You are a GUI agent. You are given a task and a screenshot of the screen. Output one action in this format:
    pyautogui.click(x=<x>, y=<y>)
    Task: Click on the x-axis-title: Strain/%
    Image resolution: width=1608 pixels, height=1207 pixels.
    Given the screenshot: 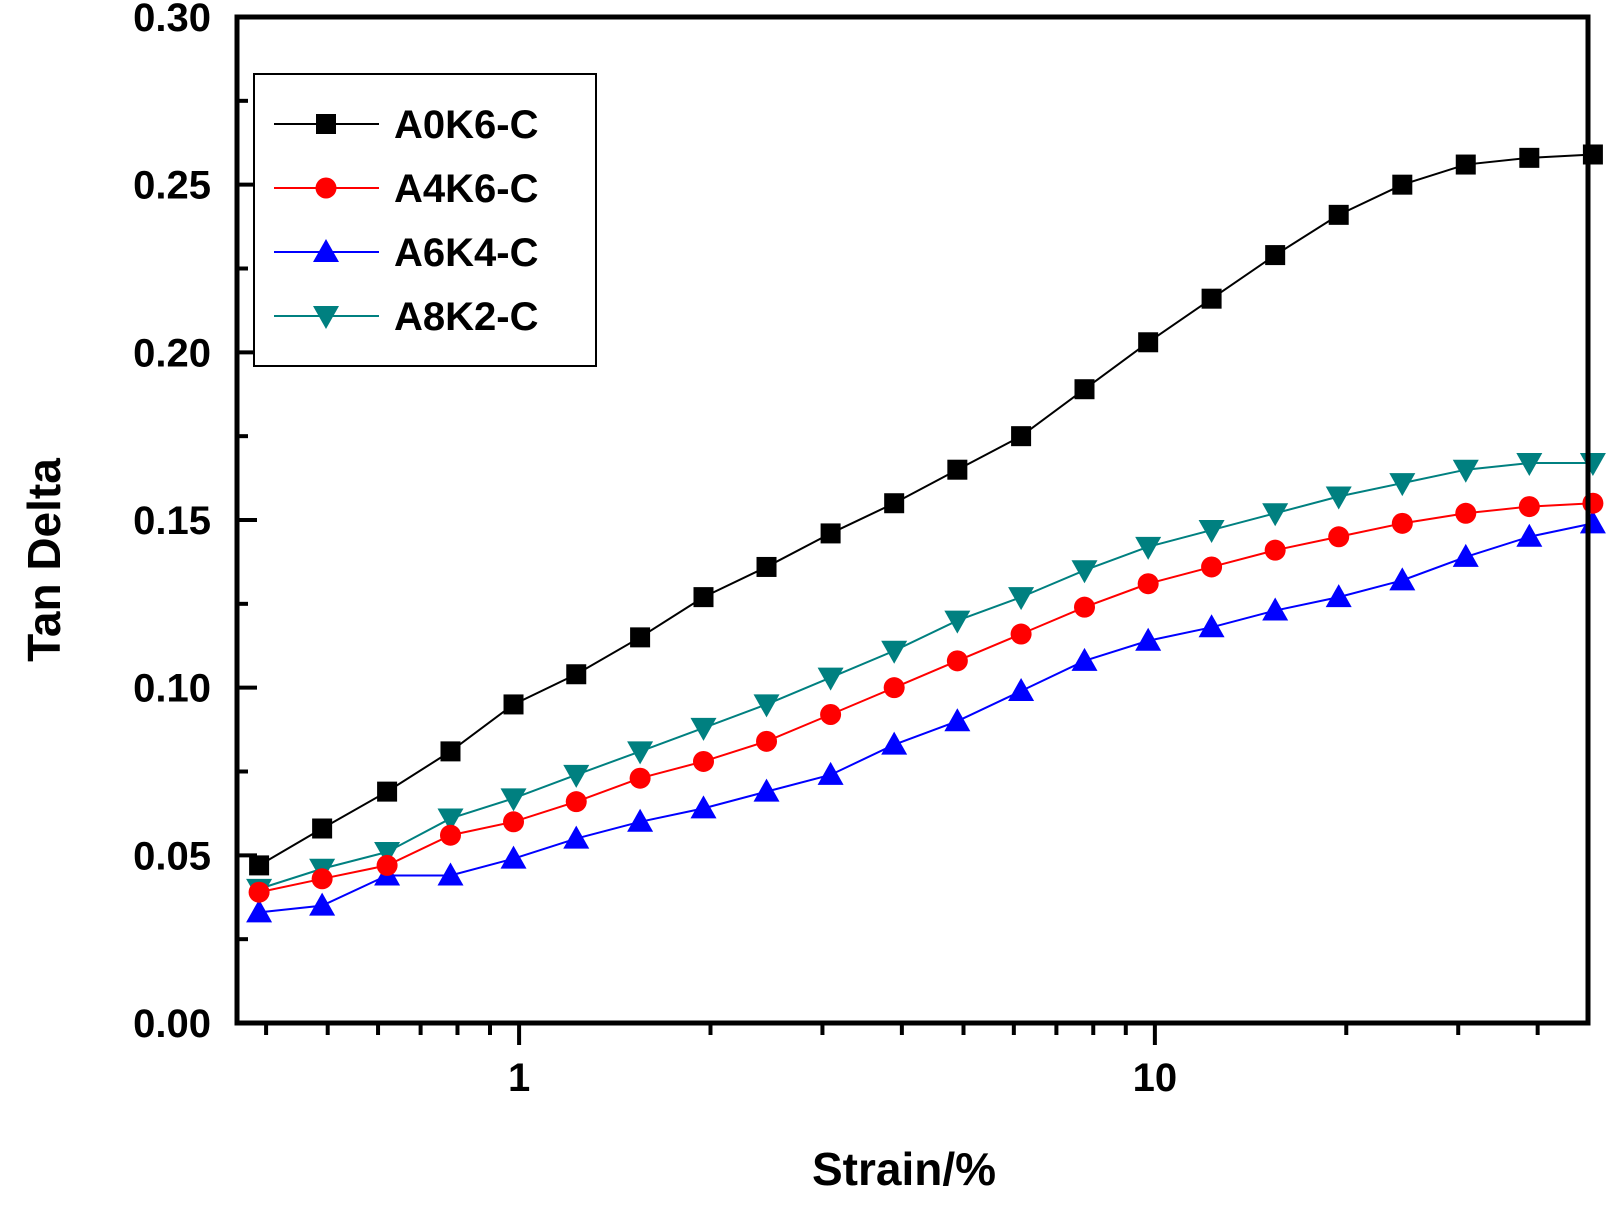 What is the action you would take?
    pyautogui.click(x=904, y=1169)
    